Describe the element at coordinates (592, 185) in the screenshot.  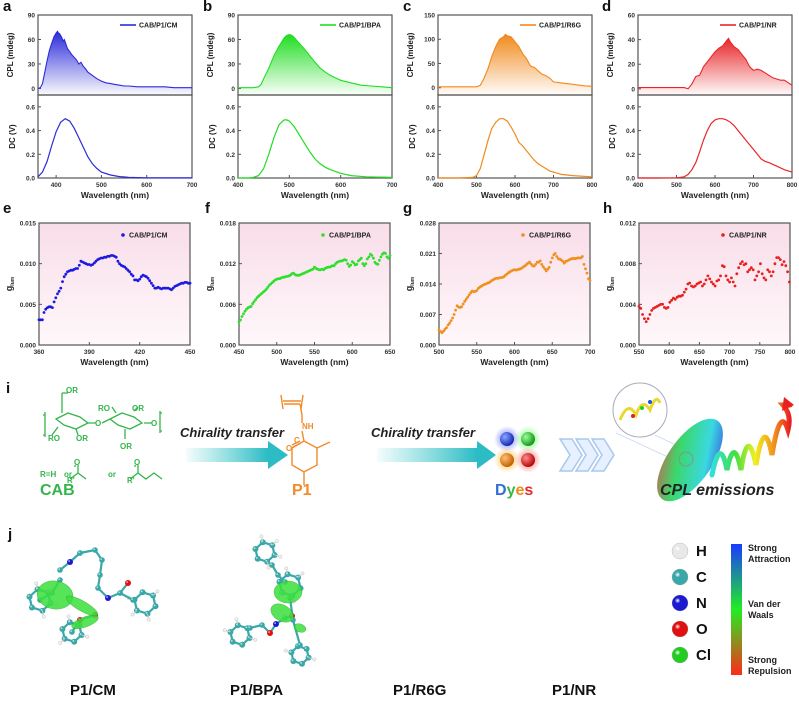
I see `x-tick-label: 800` at that location.